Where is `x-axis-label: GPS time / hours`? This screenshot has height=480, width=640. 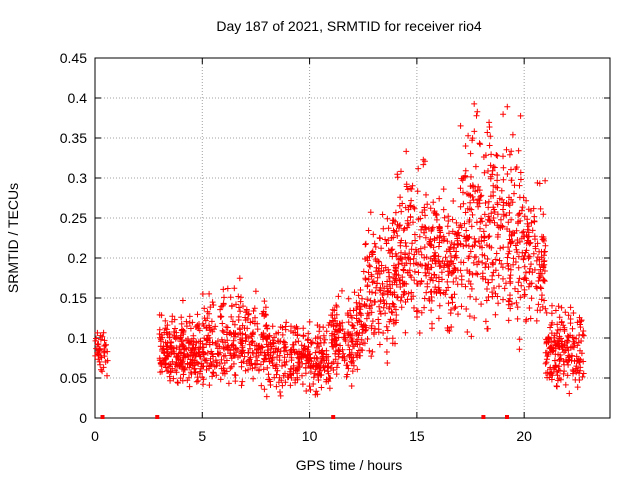
x-axis-label: GPS time / hours is located at coordinates (349, 465).